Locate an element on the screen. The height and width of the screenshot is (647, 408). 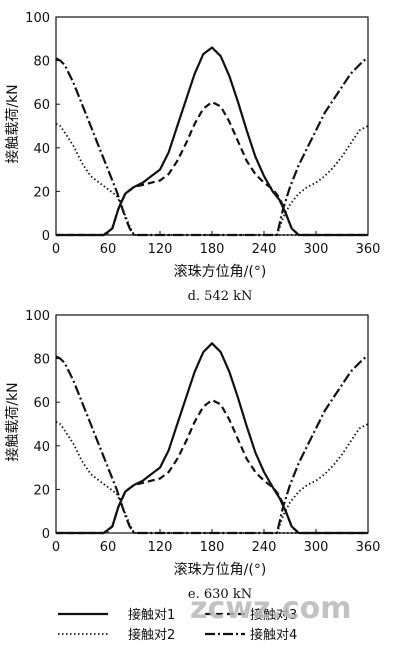
chart-caption: d. 542 kN is located at coordinates (220, 296).